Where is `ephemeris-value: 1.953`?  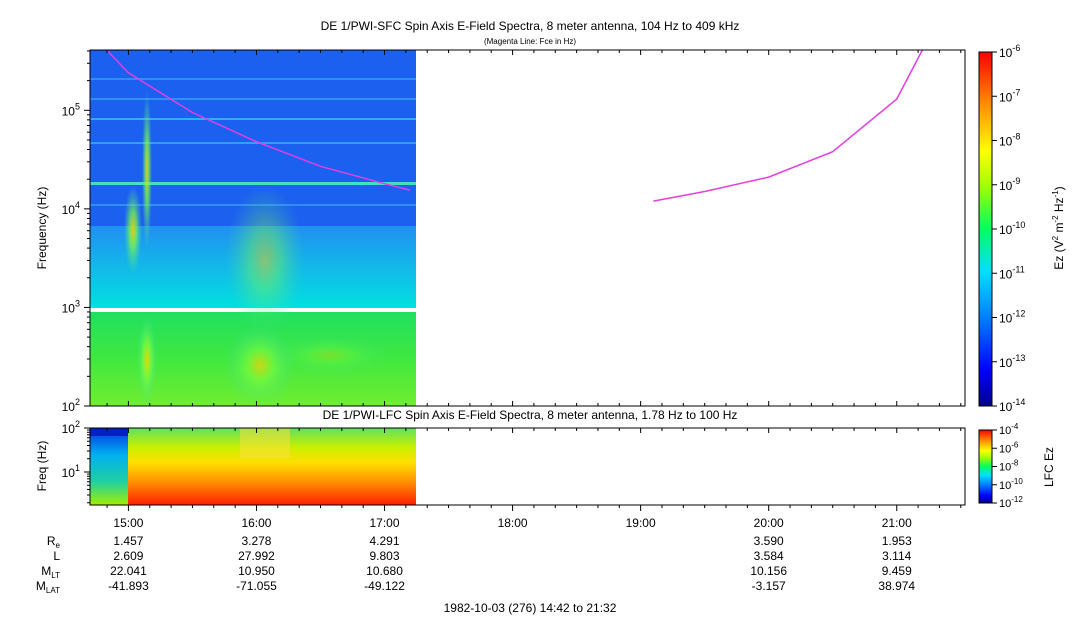 ephemeris-value: 1.953 is located at coordinates (897, 541).